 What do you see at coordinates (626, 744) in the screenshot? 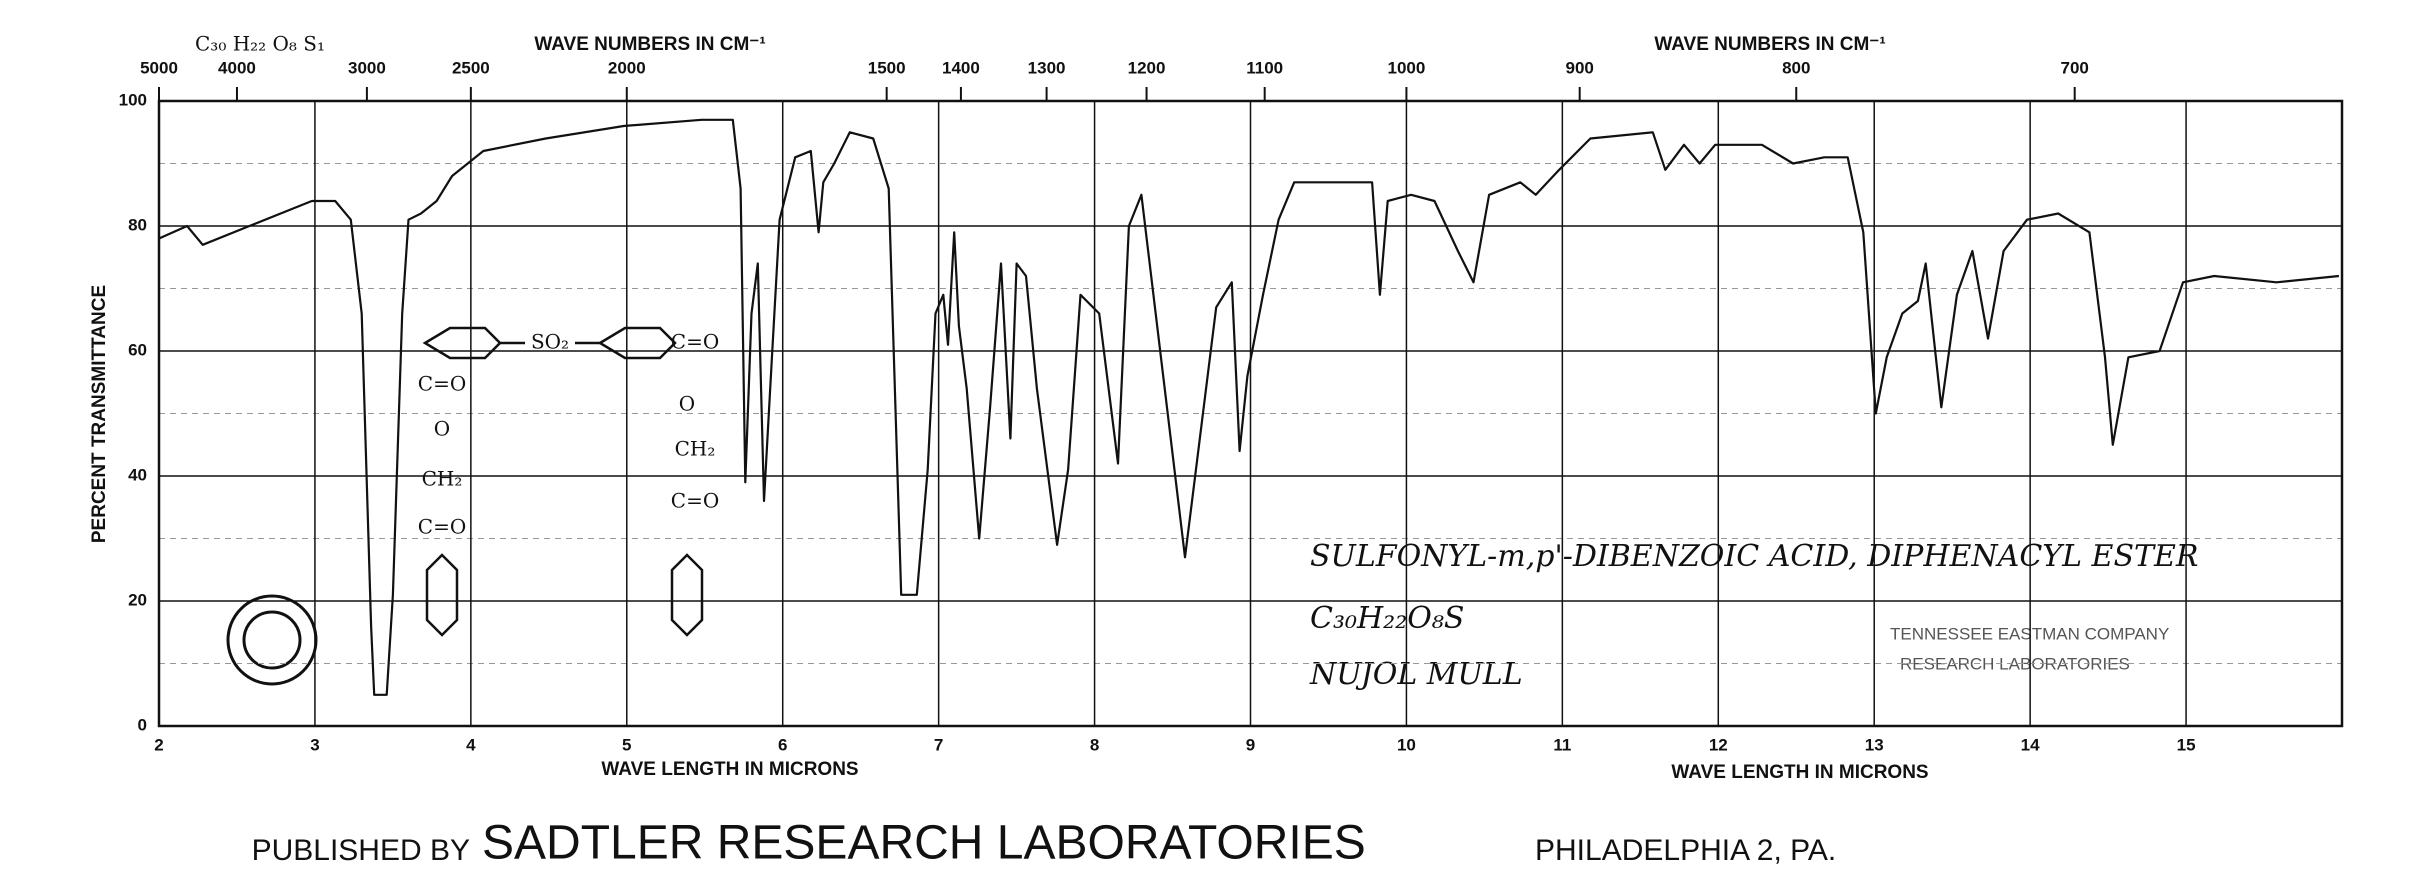
I see `x-tick-label: 5` at bounding box center [626, 744].